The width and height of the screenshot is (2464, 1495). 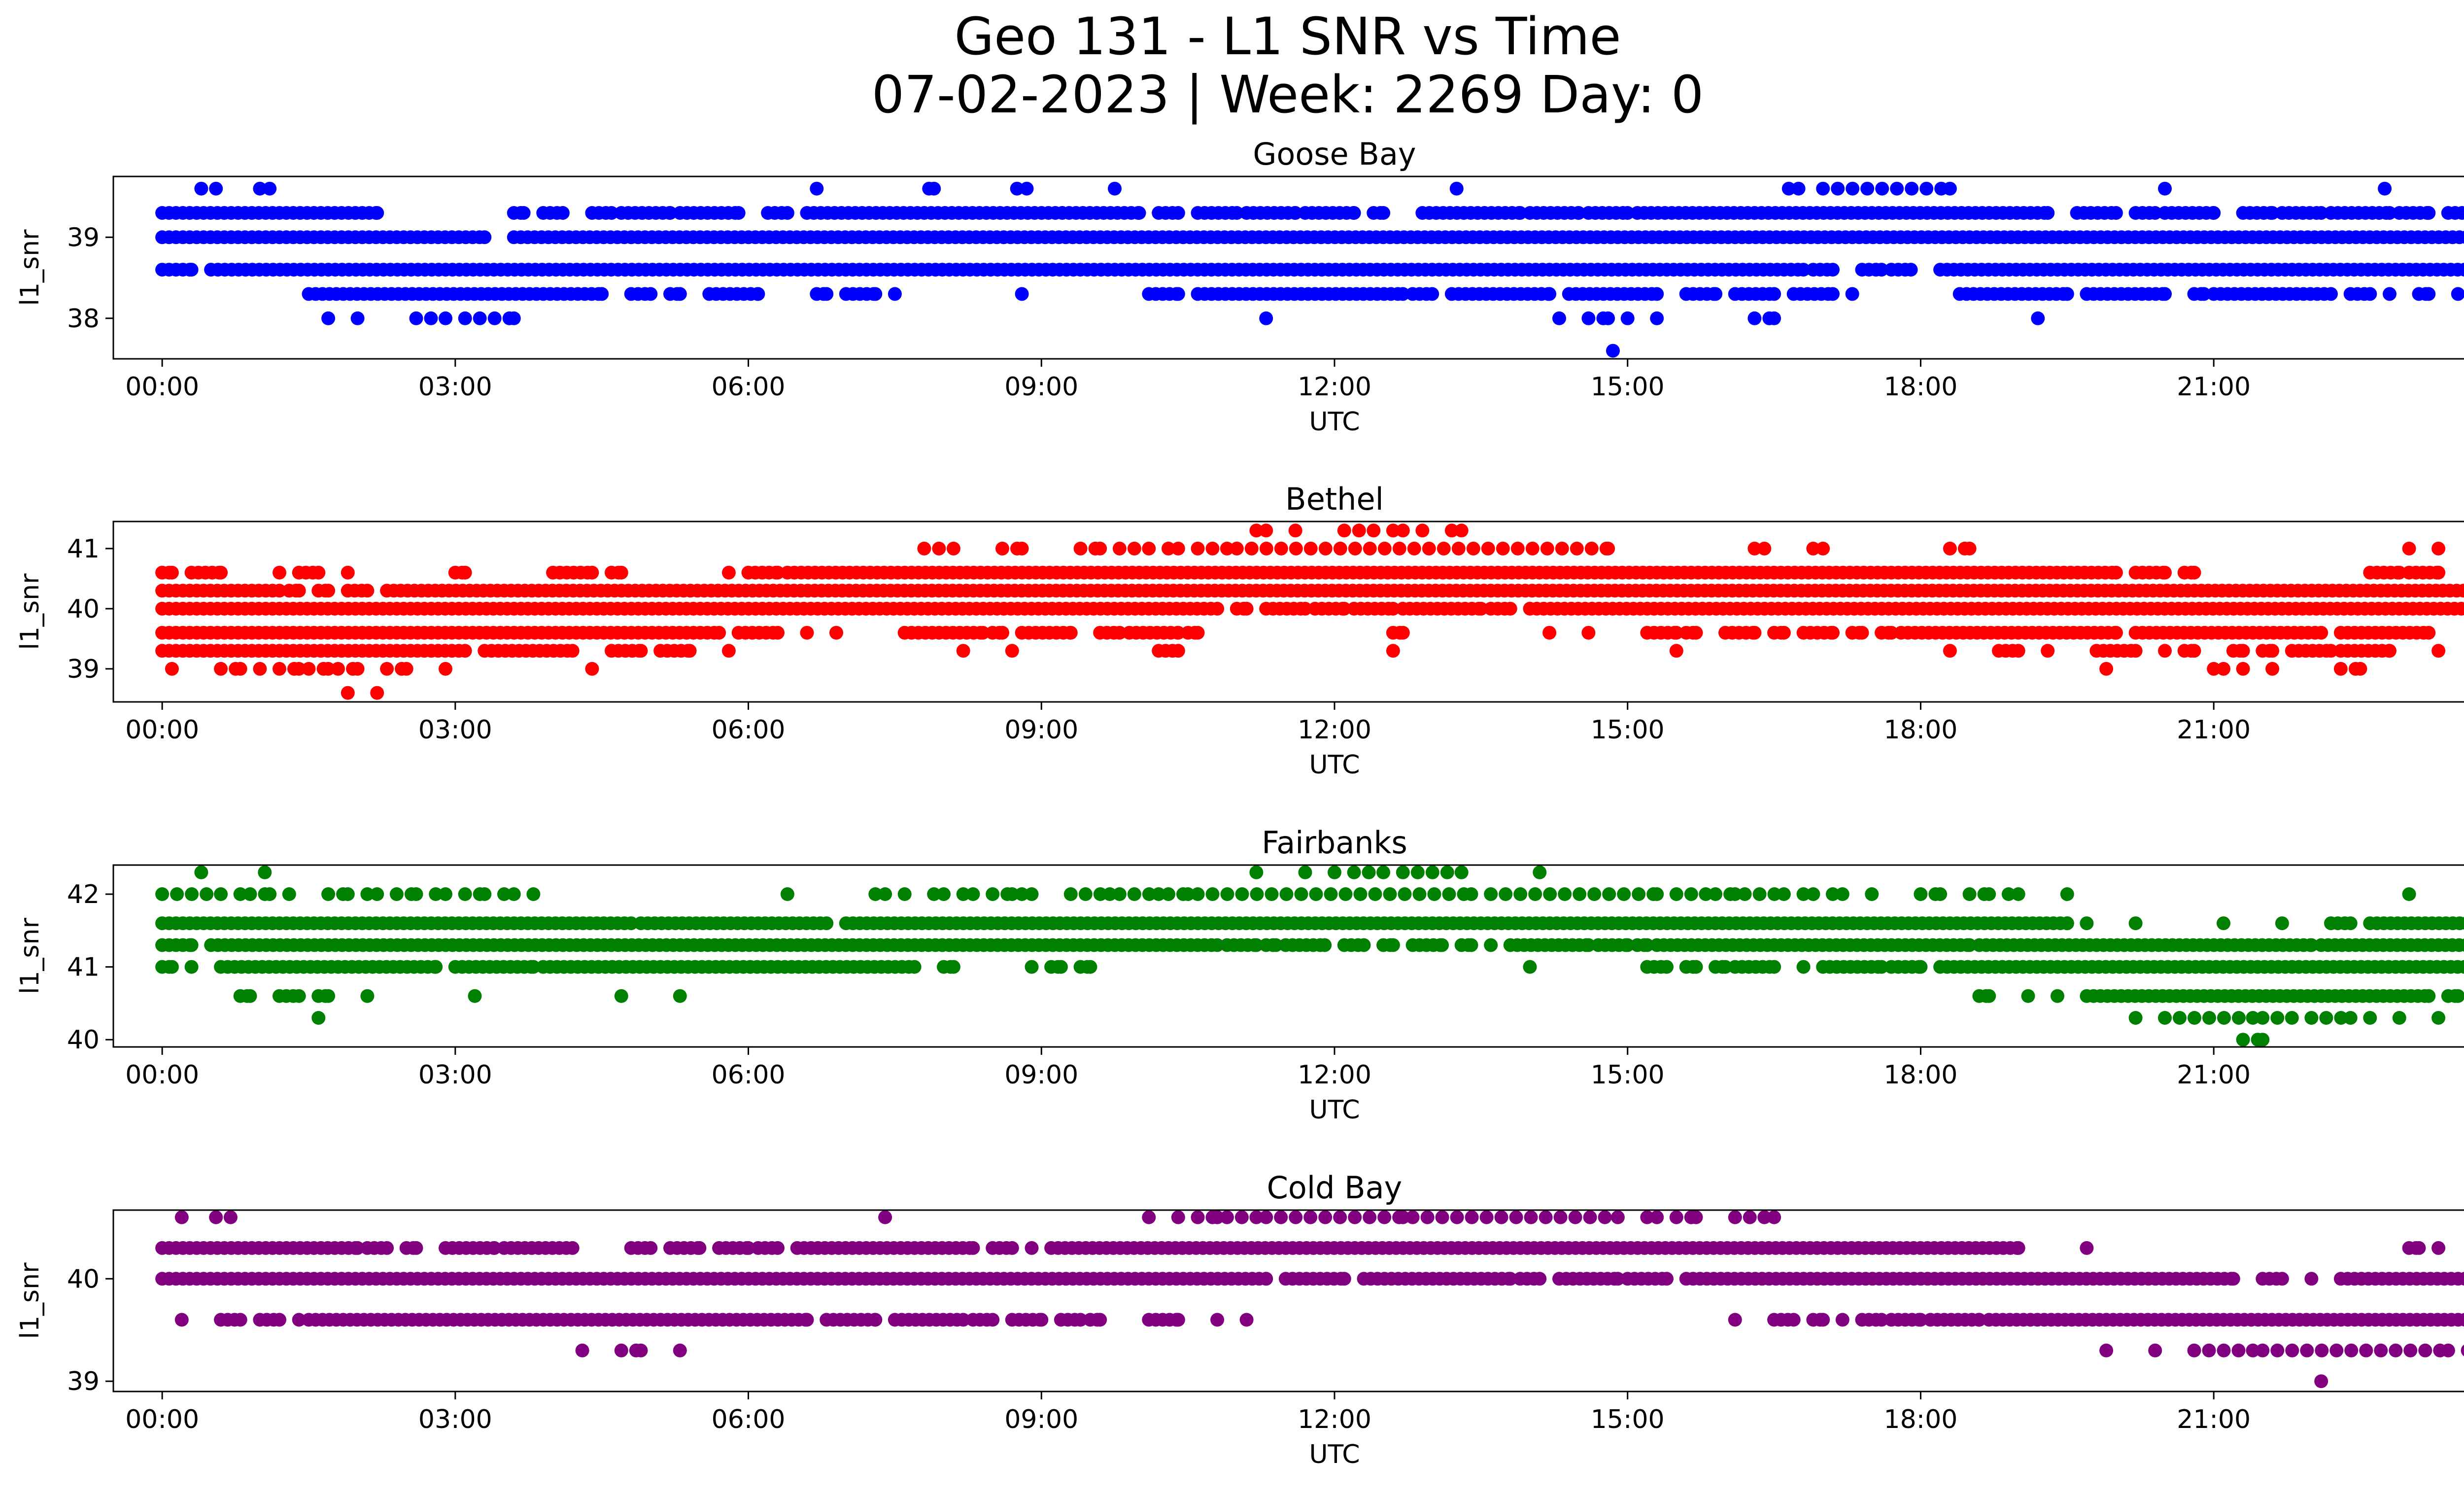 I want to click on figure-title-line1: Geo 131 - L1 SNR vs Time, so click(x=1287, y=36).